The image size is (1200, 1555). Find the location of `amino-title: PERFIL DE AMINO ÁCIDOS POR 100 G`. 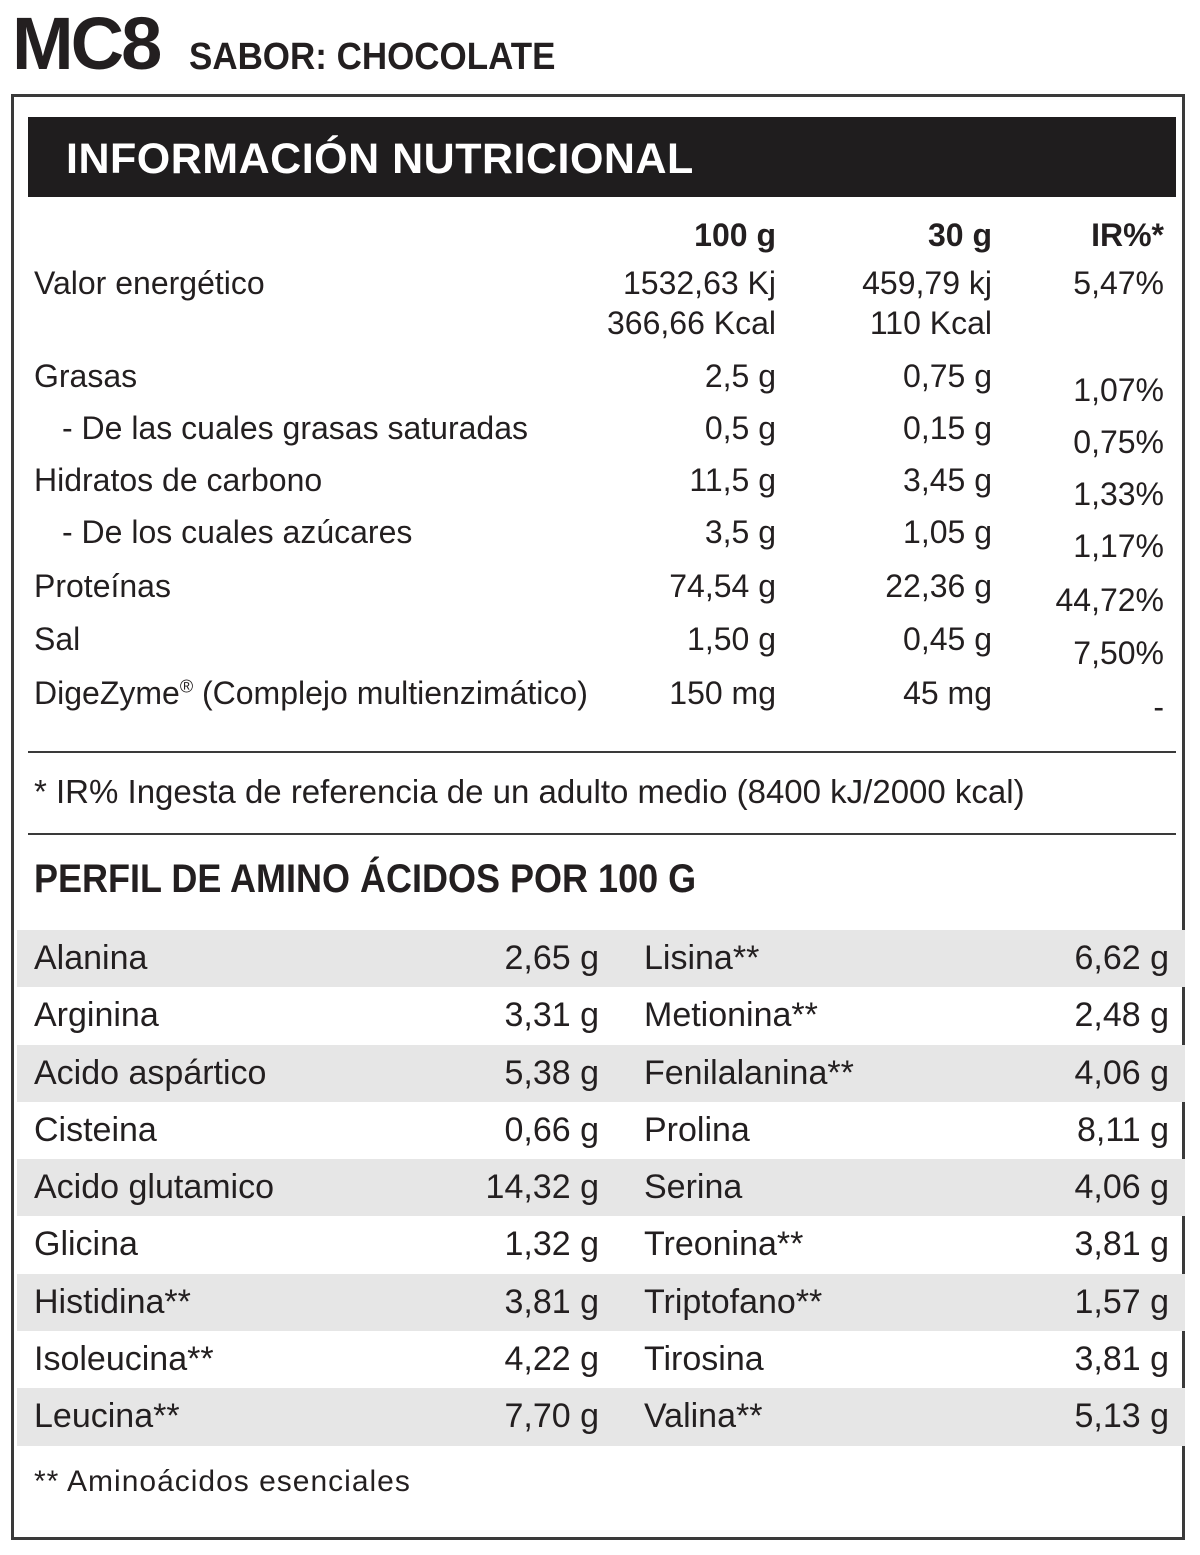

amino-title: PERFIL DE AMINO ÁCIDOS POR 100 G is located at coordinates (365, 879).